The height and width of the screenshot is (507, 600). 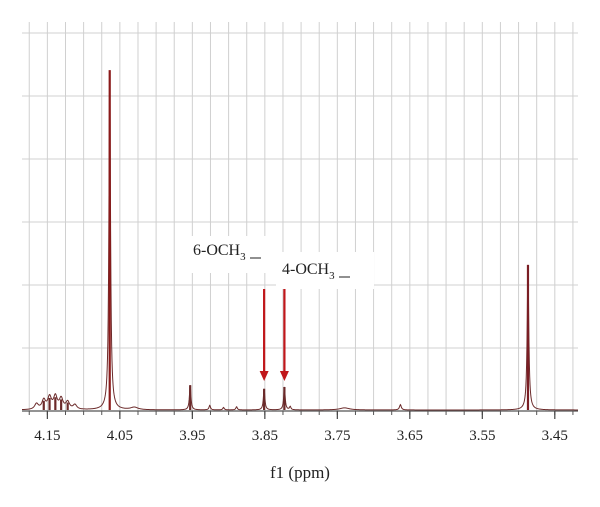 I want to click on x-tick-label: 3.95, so click(x=192, y=436).